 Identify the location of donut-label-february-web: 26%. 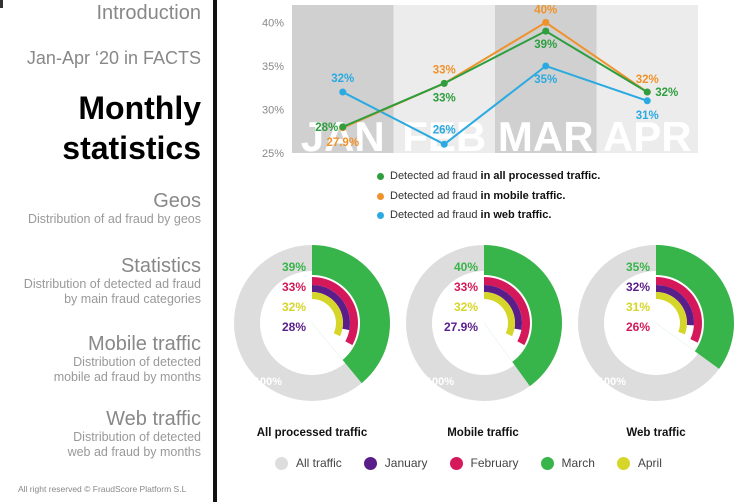
(638, 327).